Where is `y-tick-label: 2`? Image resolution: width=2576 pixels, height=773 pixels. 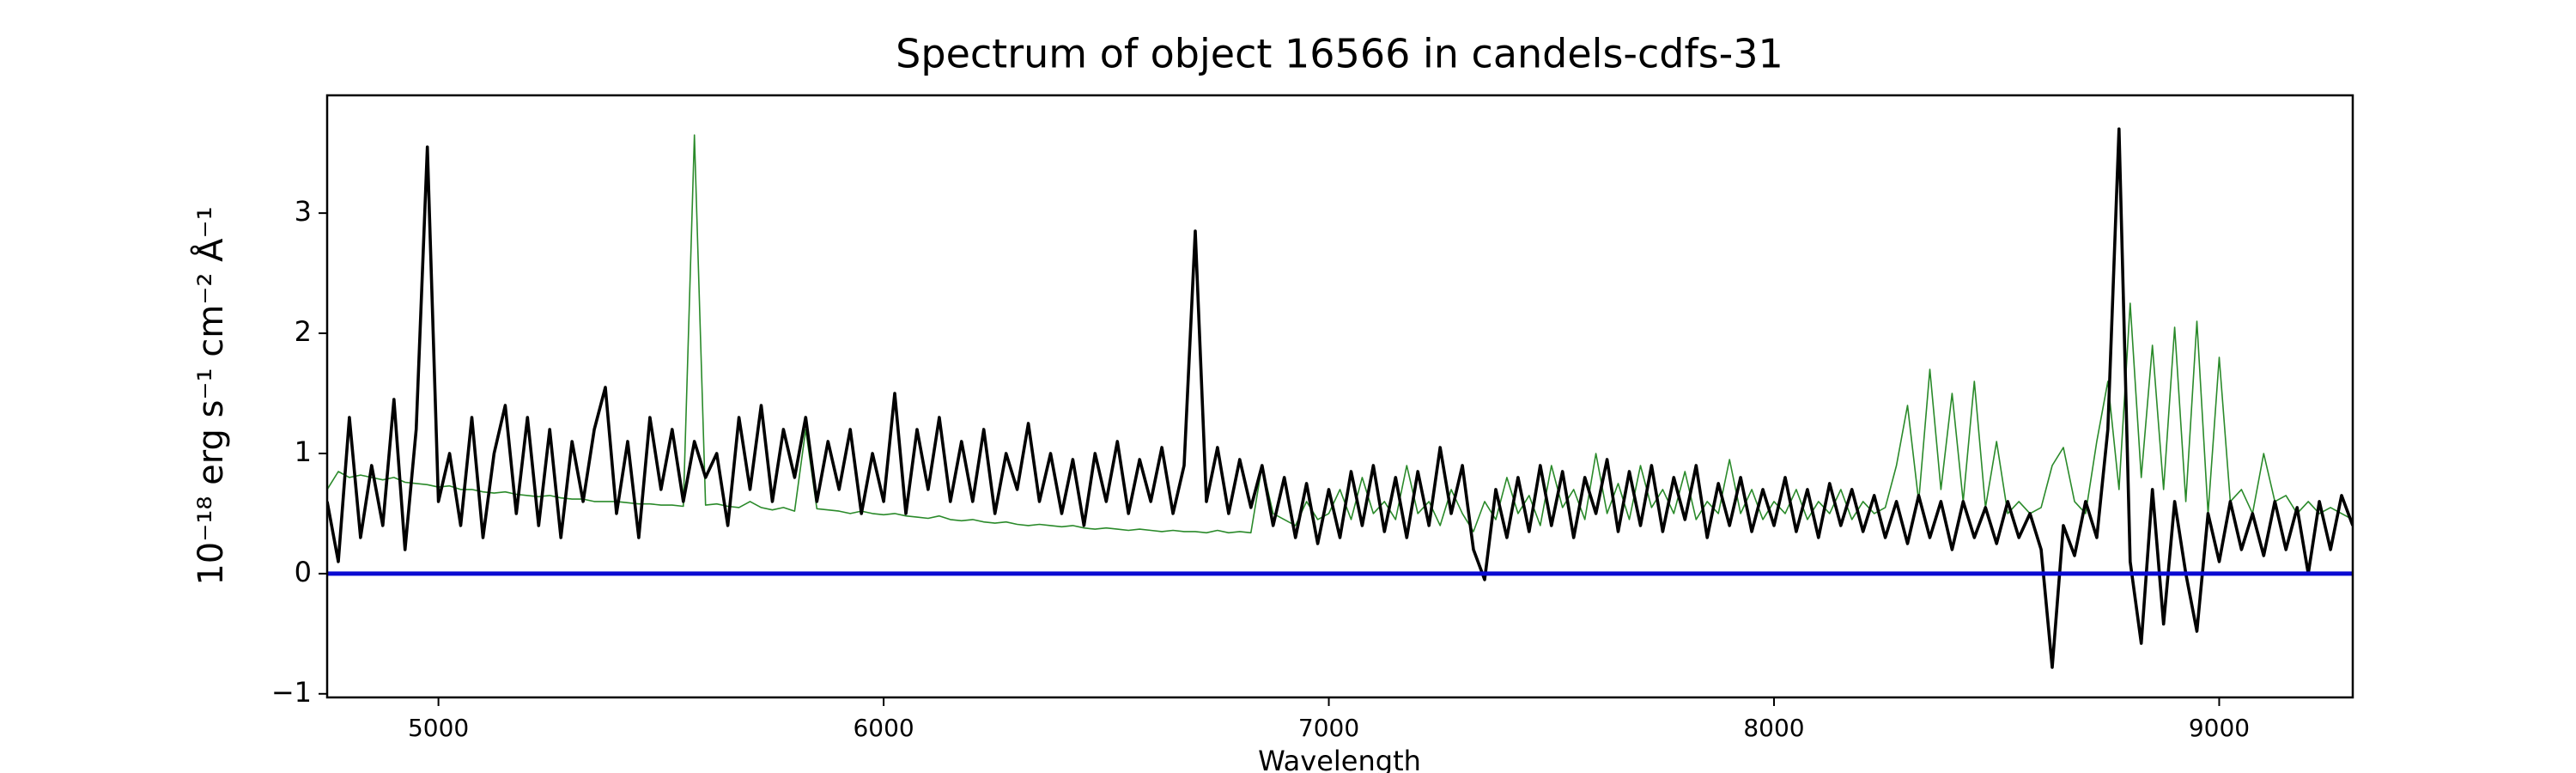
y-tick-label: 2 is located at coordinates (303, 331).